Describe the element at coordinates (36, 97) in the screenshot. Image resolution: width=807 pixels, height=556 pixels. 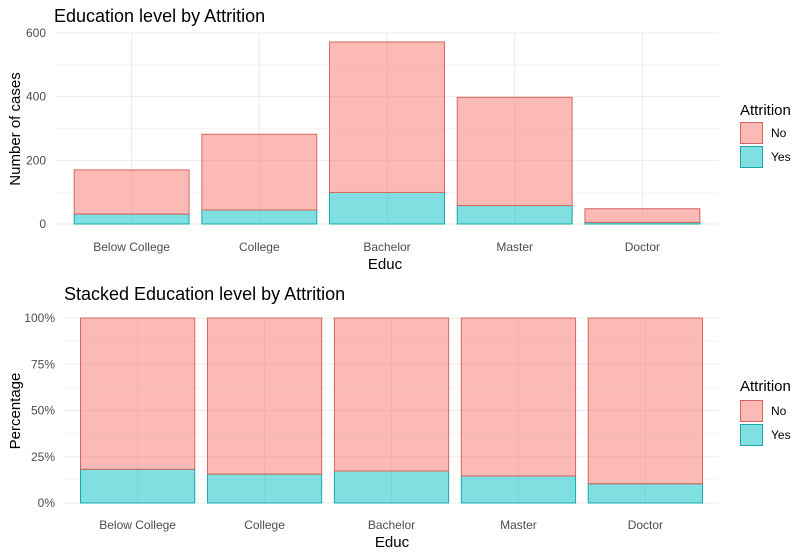
I see `y-tick-label: 400` at that location.